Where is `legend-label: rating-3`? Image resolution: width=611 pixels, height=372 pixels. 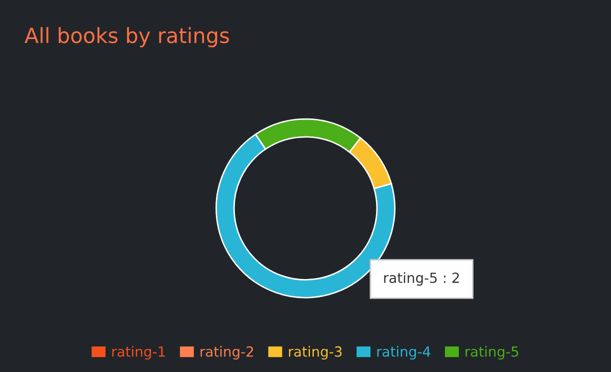 legend-label: rating-3 is located at coordinates (315, 353).